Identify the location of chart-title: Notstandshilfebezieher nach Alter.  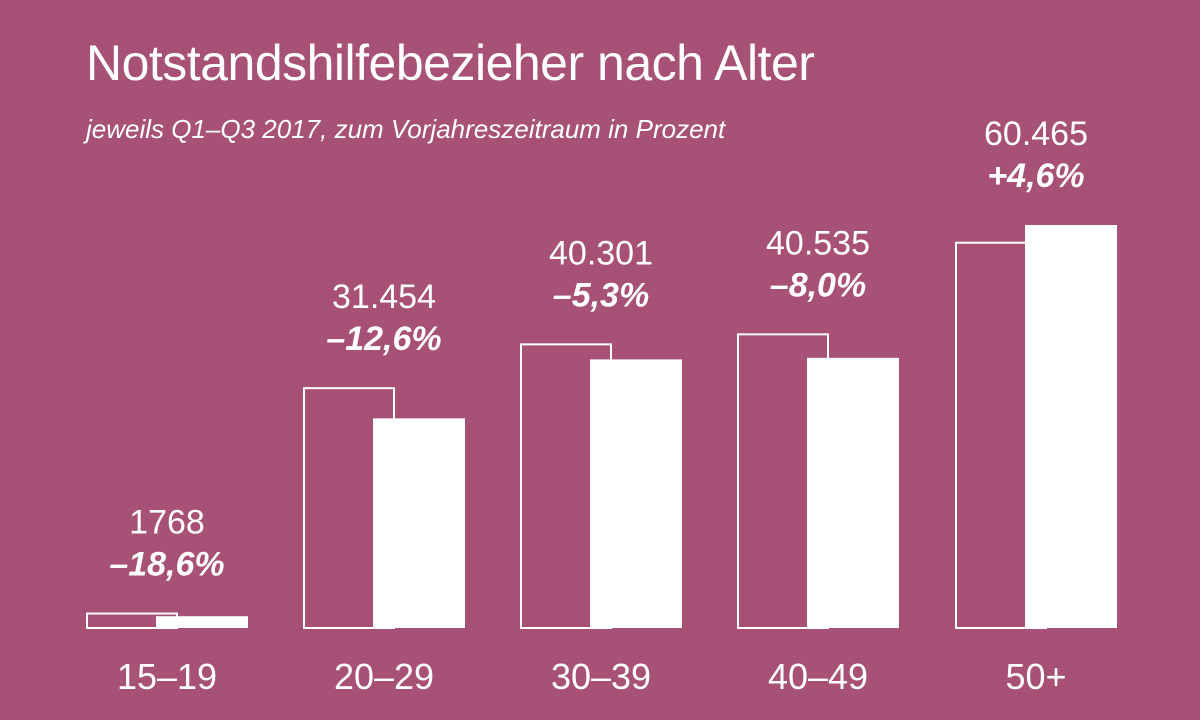
(450, 63).